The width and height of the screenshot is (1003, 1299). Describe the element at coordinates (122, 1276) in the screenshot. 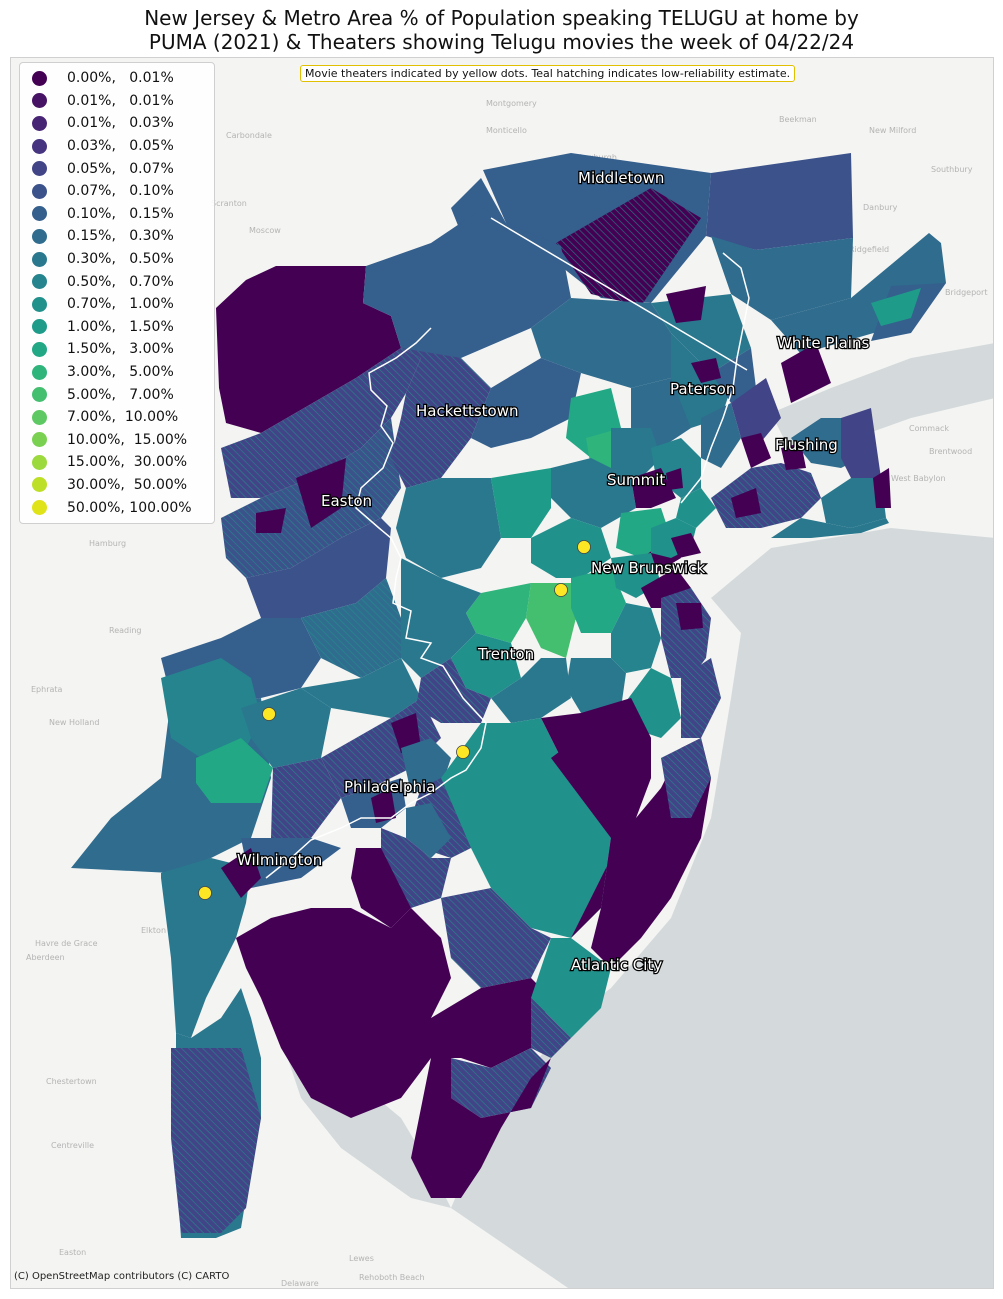

I see `map-attribution: (C) OpenStreetMap contributors (C) CARTO` at that location.